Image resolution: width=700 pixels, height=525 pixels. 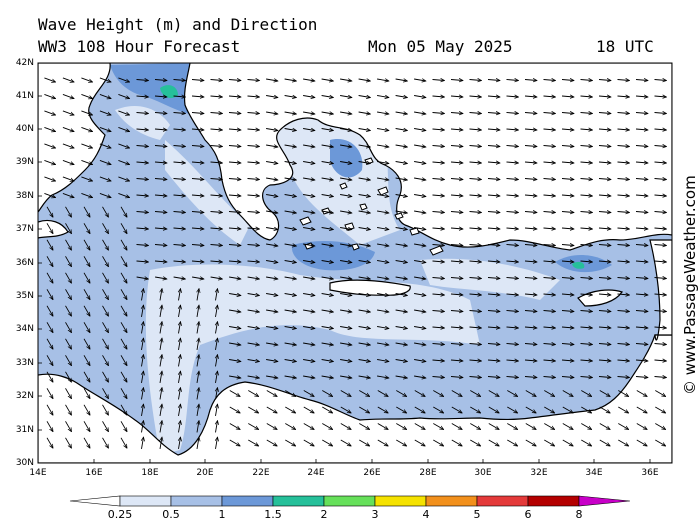 I want to click on lon-label-34e: 34E, so click(x=594, y=473).